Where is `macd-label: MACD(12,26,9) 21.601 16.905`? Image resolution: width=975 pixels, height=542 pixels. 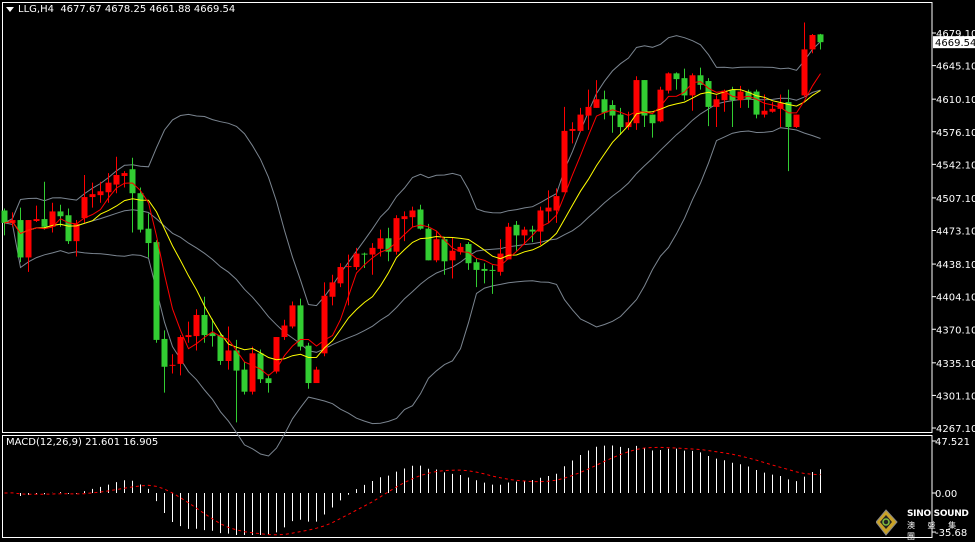
macd-label: MACD(12,26,9) 21.601 16.905 is located at coordinates (82, 442).